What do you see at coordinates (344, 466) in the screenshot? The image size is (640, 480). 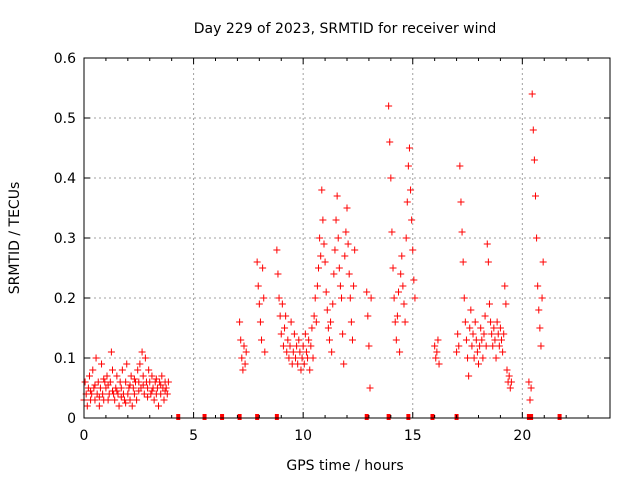 I see `x-axis-label: GPS time / hours` at bounding box center [344, 466].